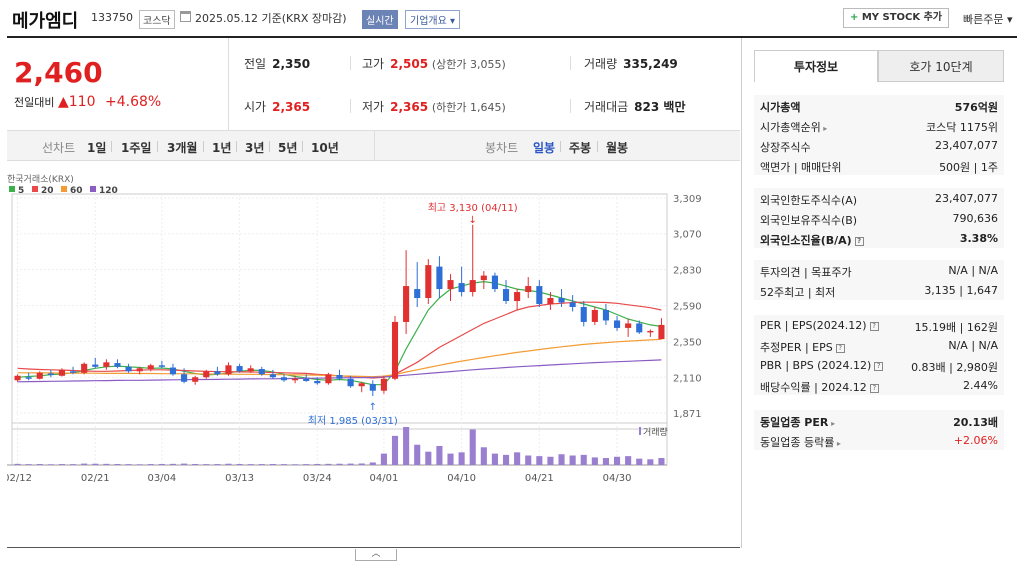 The width and height of the screenshot is (1024, 561). I want to click on tab-3y: 3년, so click(255, 148).